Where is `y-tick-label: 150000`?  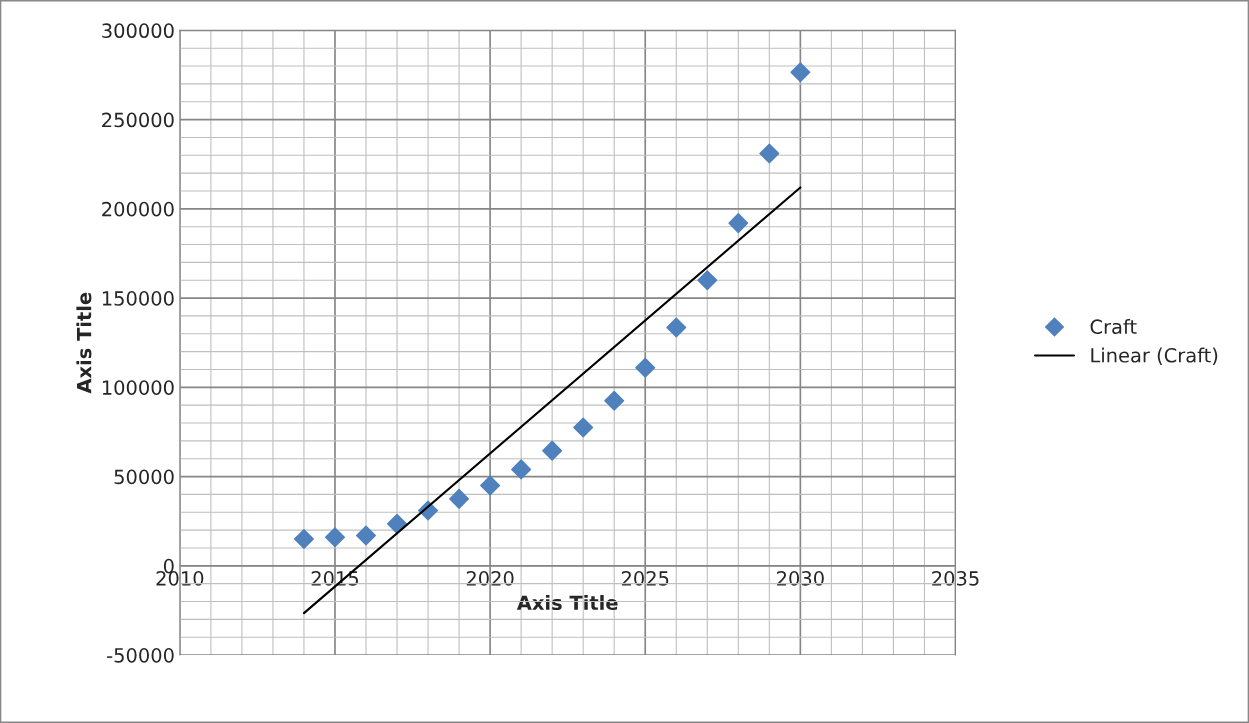 y-tick-label: 150000 is located at coordinates (138, 298).